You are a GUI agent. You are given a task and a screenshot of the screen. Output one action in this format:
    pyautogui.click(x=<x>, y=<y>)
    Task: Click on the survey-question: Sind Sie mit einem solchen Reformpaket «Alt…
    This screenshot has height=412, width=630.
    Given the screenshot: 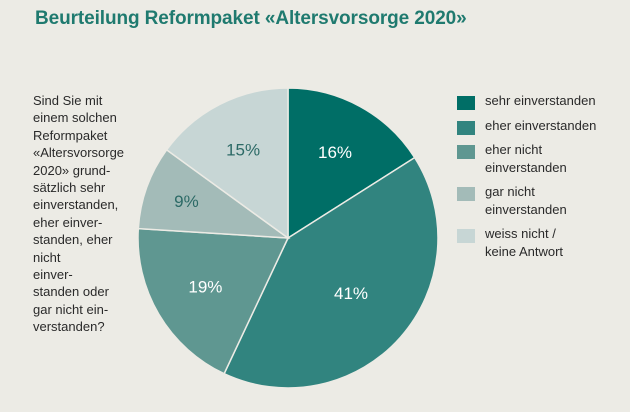 What is the action you would take?
    pyautogui.click(x=93, y=214)
    